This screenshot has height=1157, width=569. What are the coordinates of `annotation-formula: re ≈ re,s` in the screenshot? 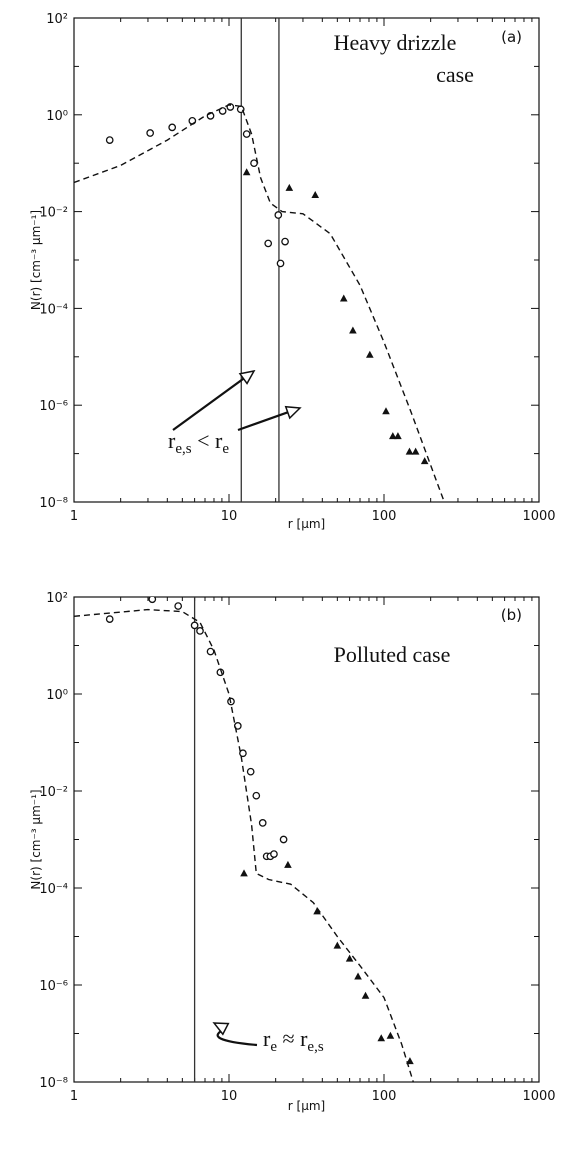 It's located at (293, 1040).